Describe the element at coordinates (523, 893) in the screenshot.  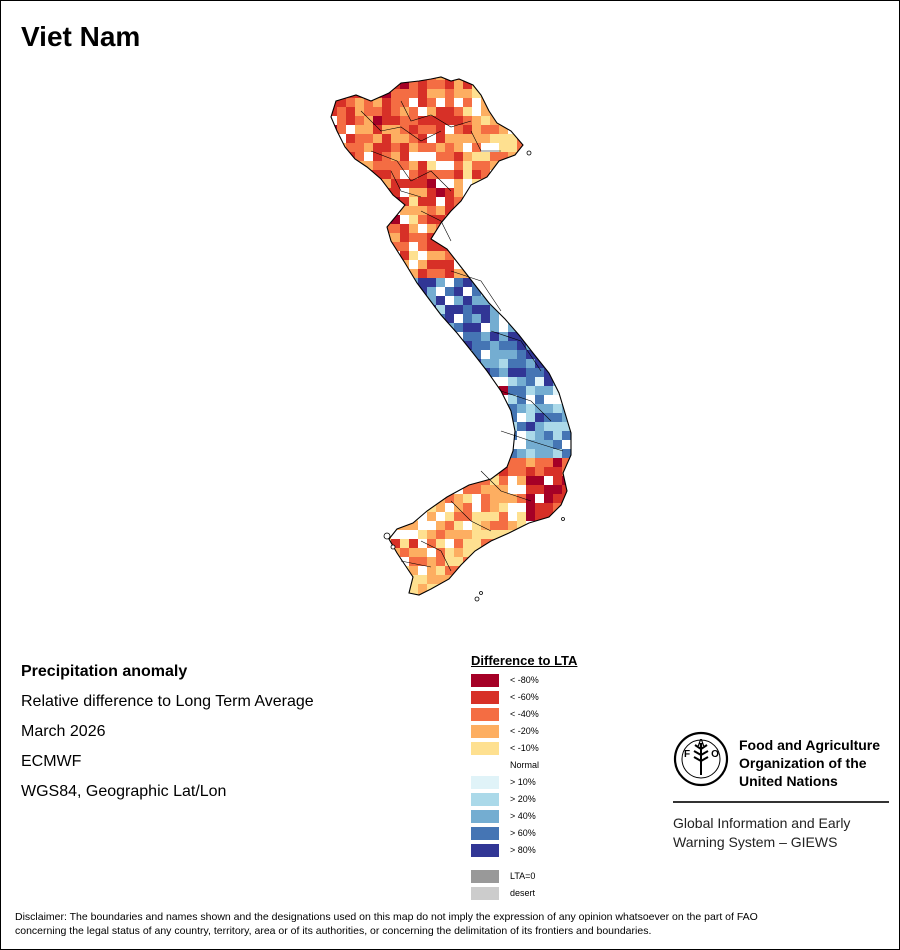
I see `legend-label: desert` at that location.